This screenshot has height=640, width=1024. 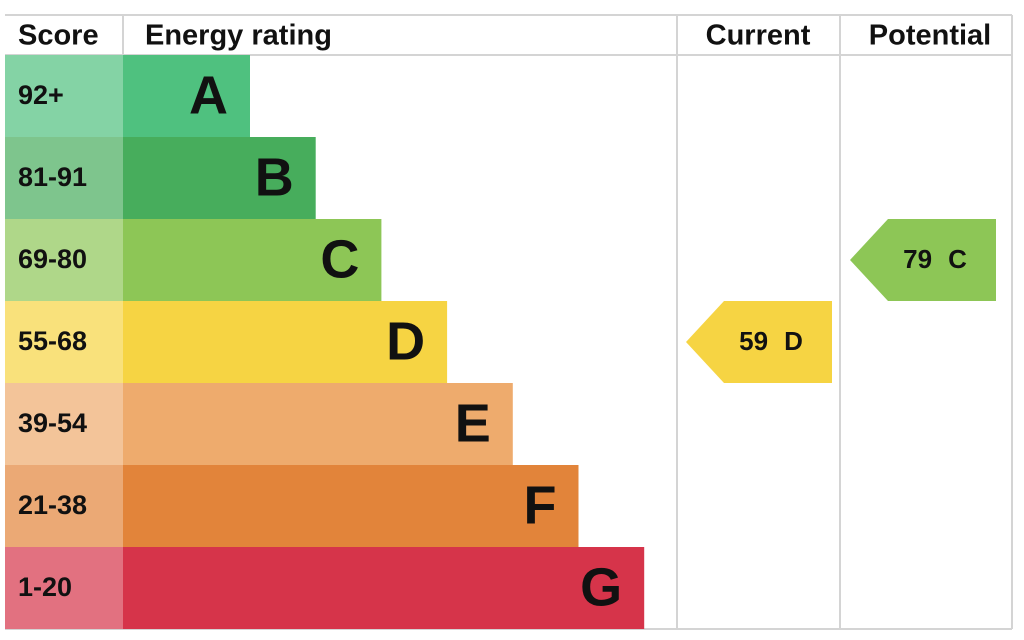 What do you see at coordinates (540, 505) in the screenshot?
I see `rating-letter: F` at bounding box center [540, 505].